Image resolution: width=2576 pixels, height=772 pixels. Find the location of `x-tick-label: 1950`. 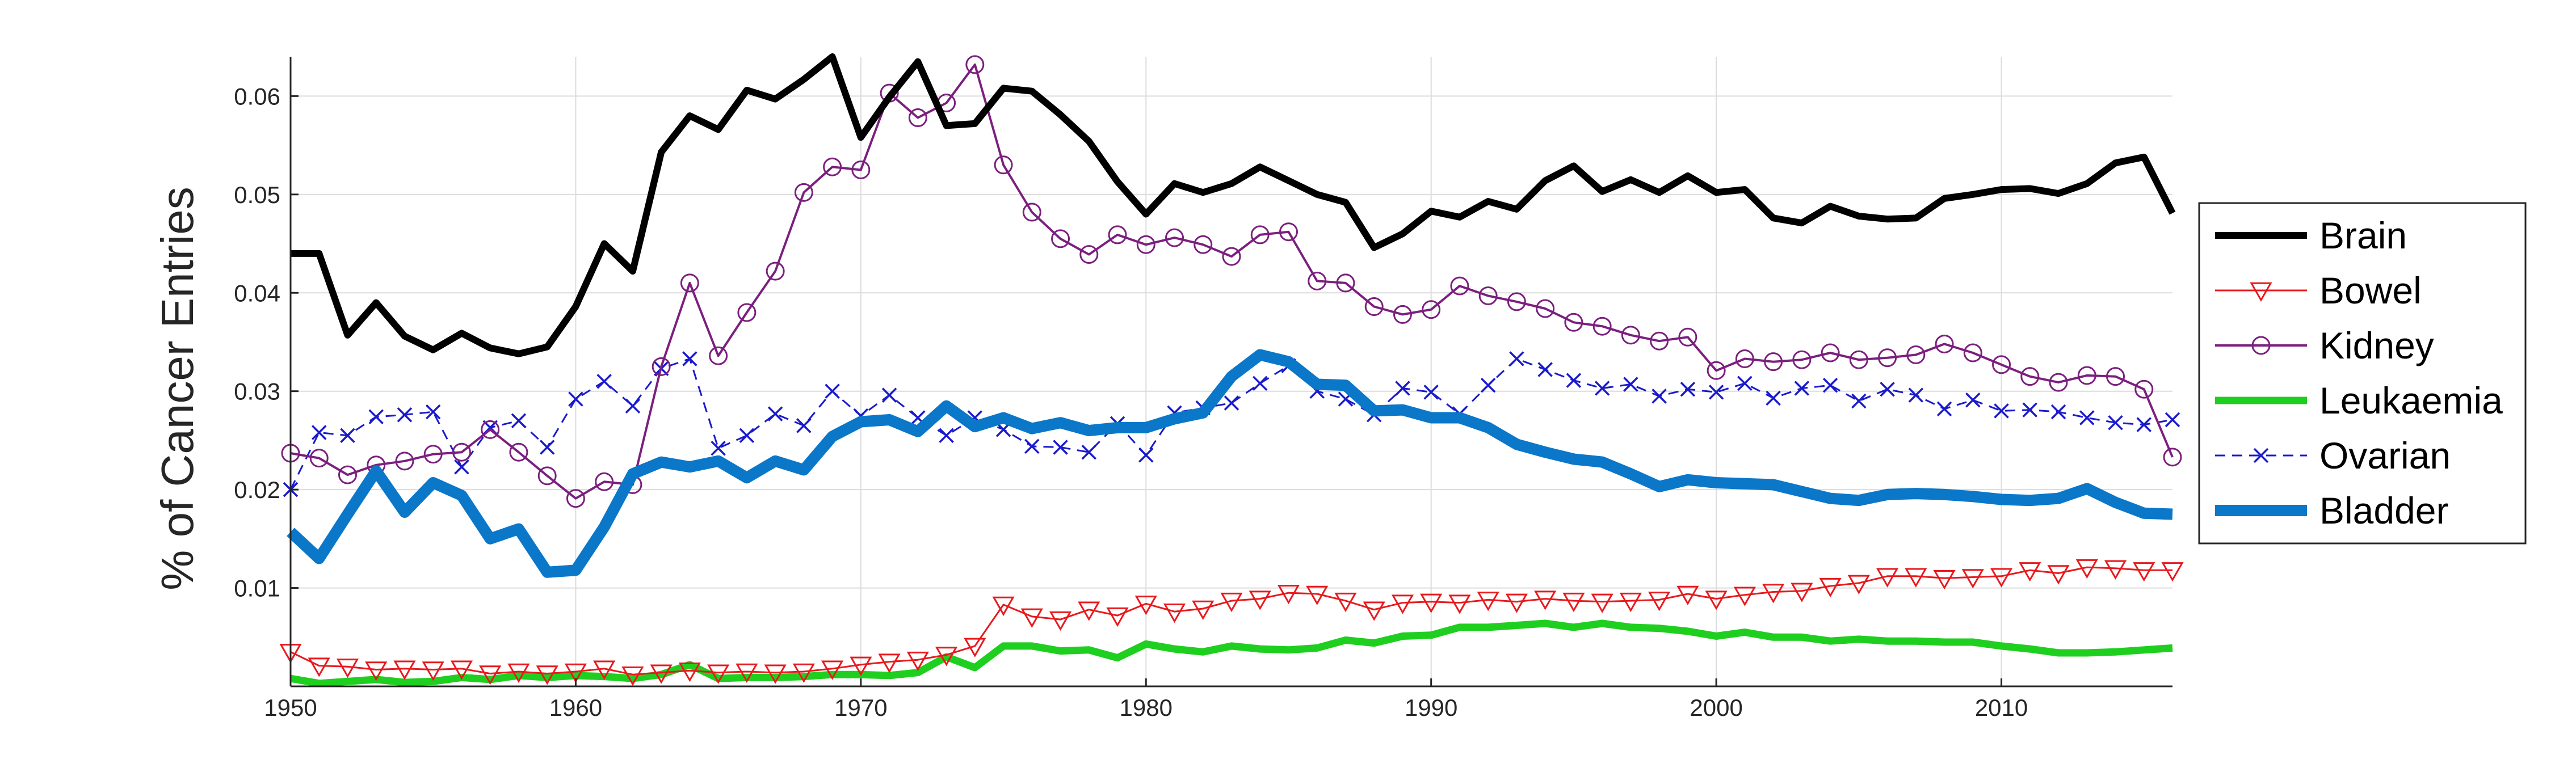

x-tick-label: 1950 is located at coordinates (290, 707).